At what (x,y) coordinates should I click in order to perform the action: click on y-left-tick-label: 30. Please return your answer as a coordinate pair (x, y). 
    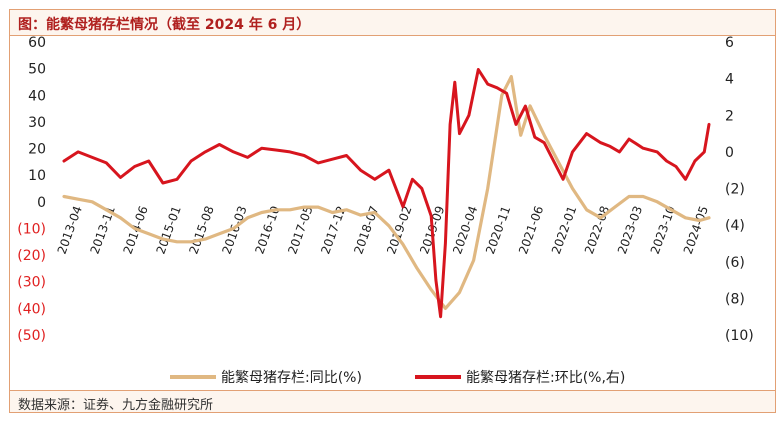
    Looking at the image, I should click on (37, 123).